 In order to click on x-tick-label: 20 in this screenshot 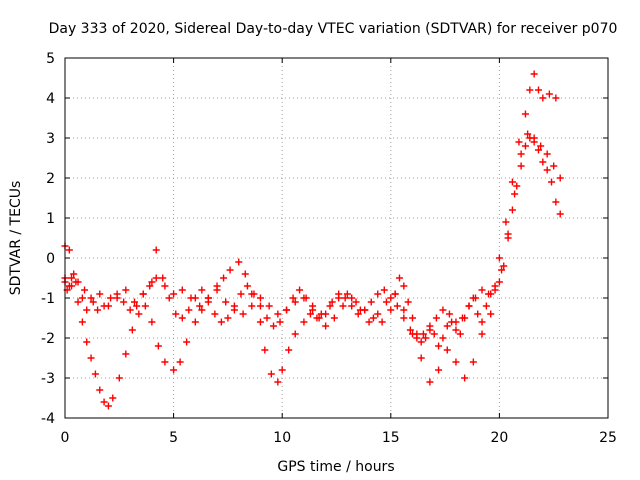, I will do `click(499, 438)`.